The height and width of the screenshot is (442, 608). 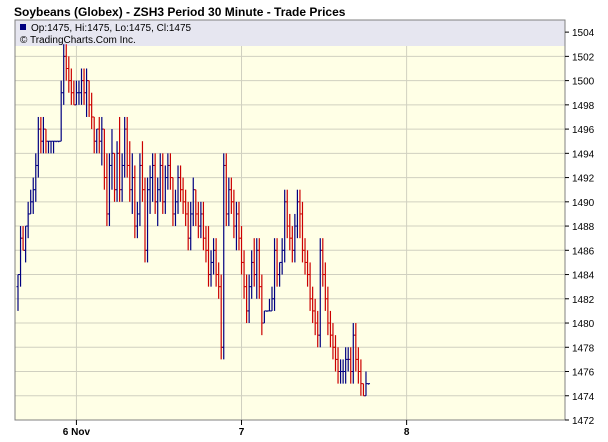 I want to click on x-tick-label: 8, so click(x=407, y=432).